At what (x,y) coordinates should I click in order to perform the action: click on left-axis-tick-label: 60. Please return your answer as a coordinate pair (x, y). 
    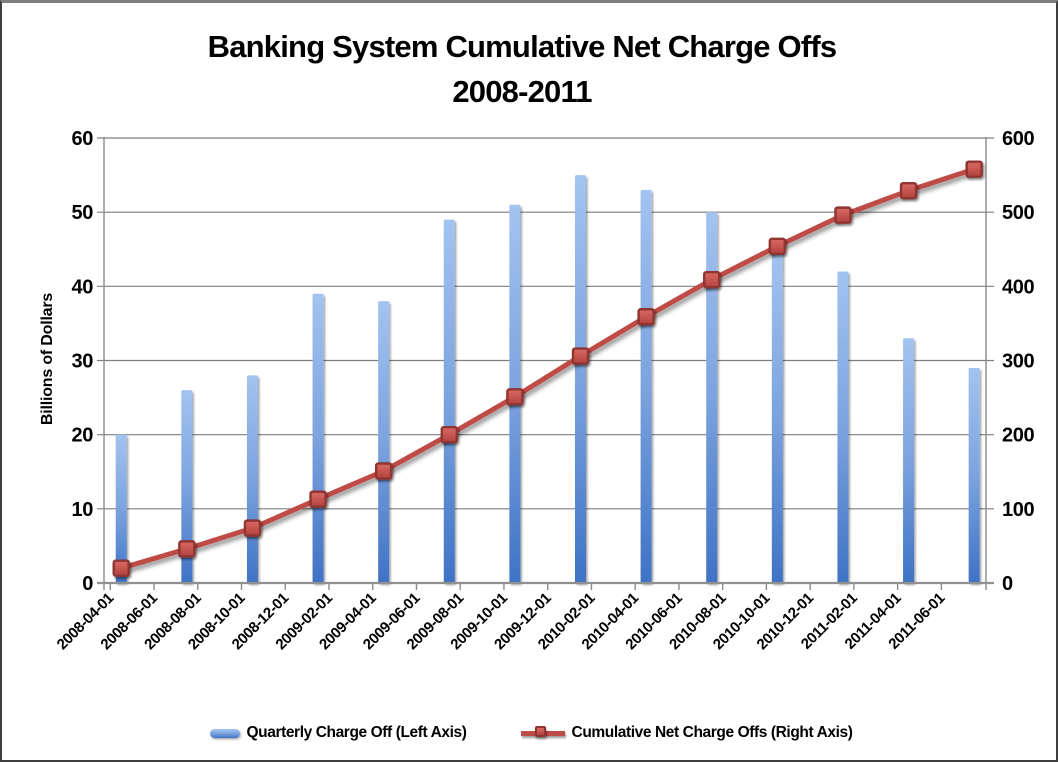
    Looking at the image, I should click on (83, 139).